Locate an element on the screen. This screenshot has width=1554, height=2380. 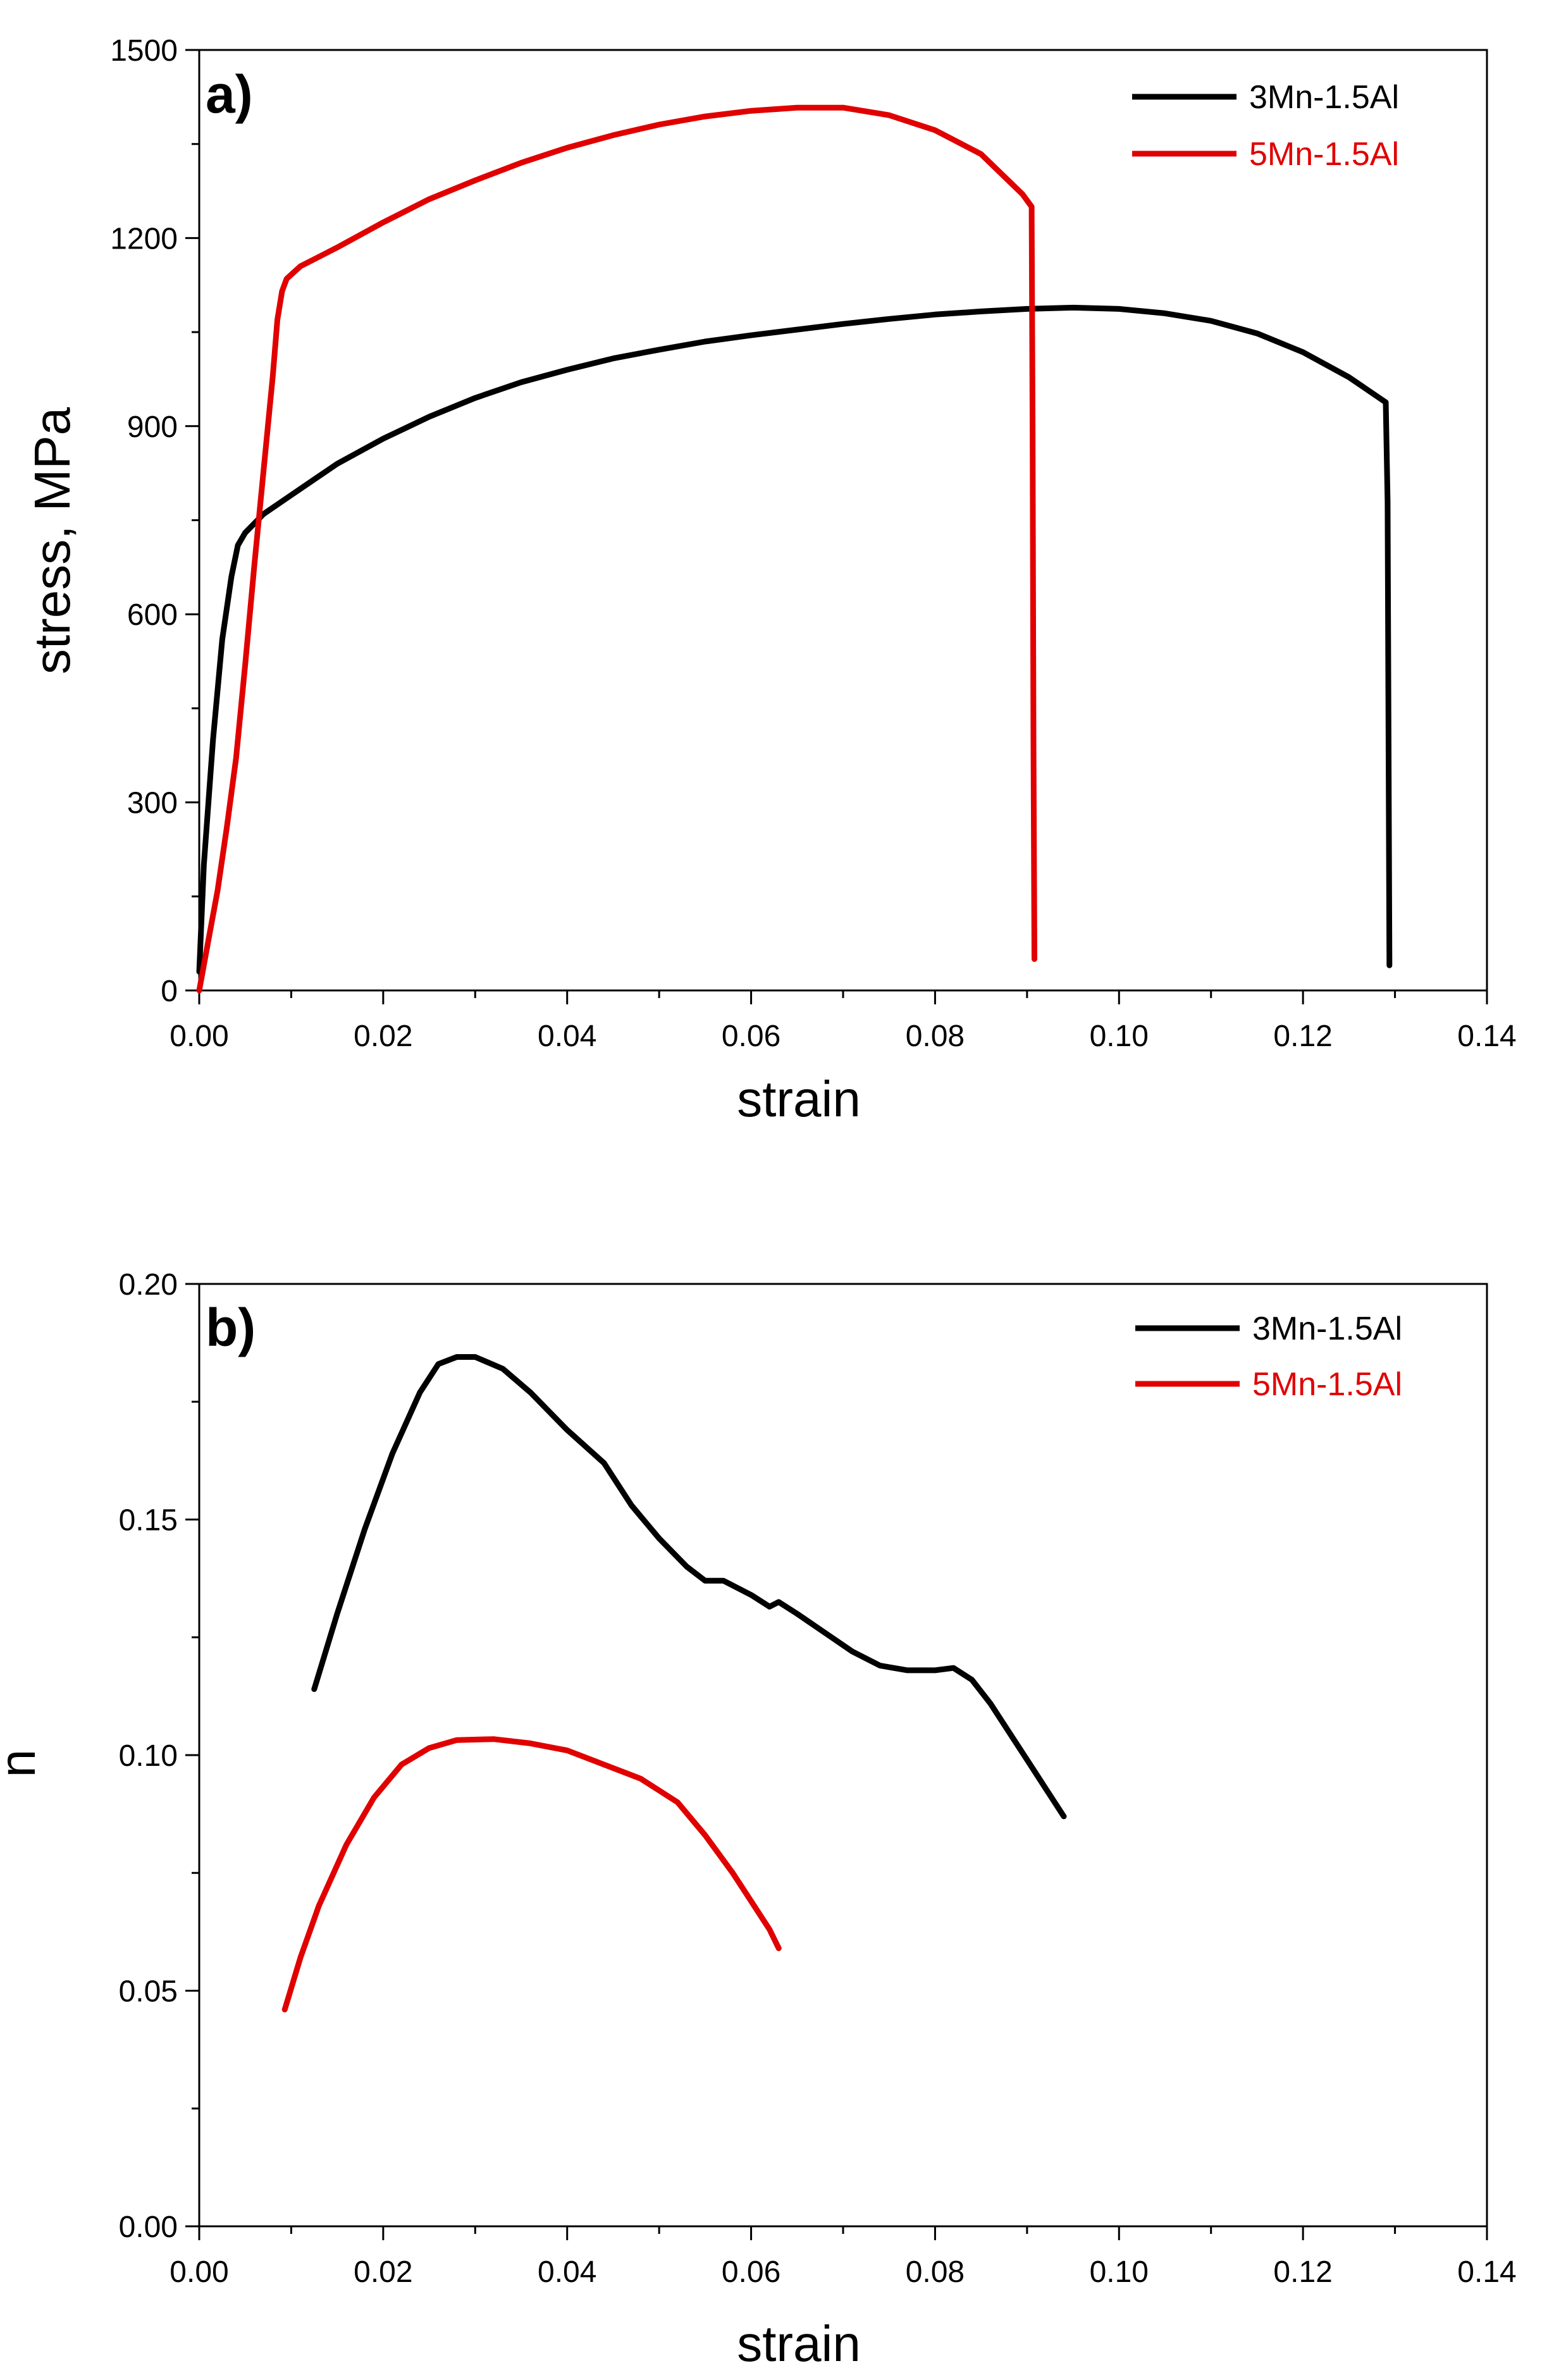
y-tick-label: 0 is located at coordinates (169, 991).